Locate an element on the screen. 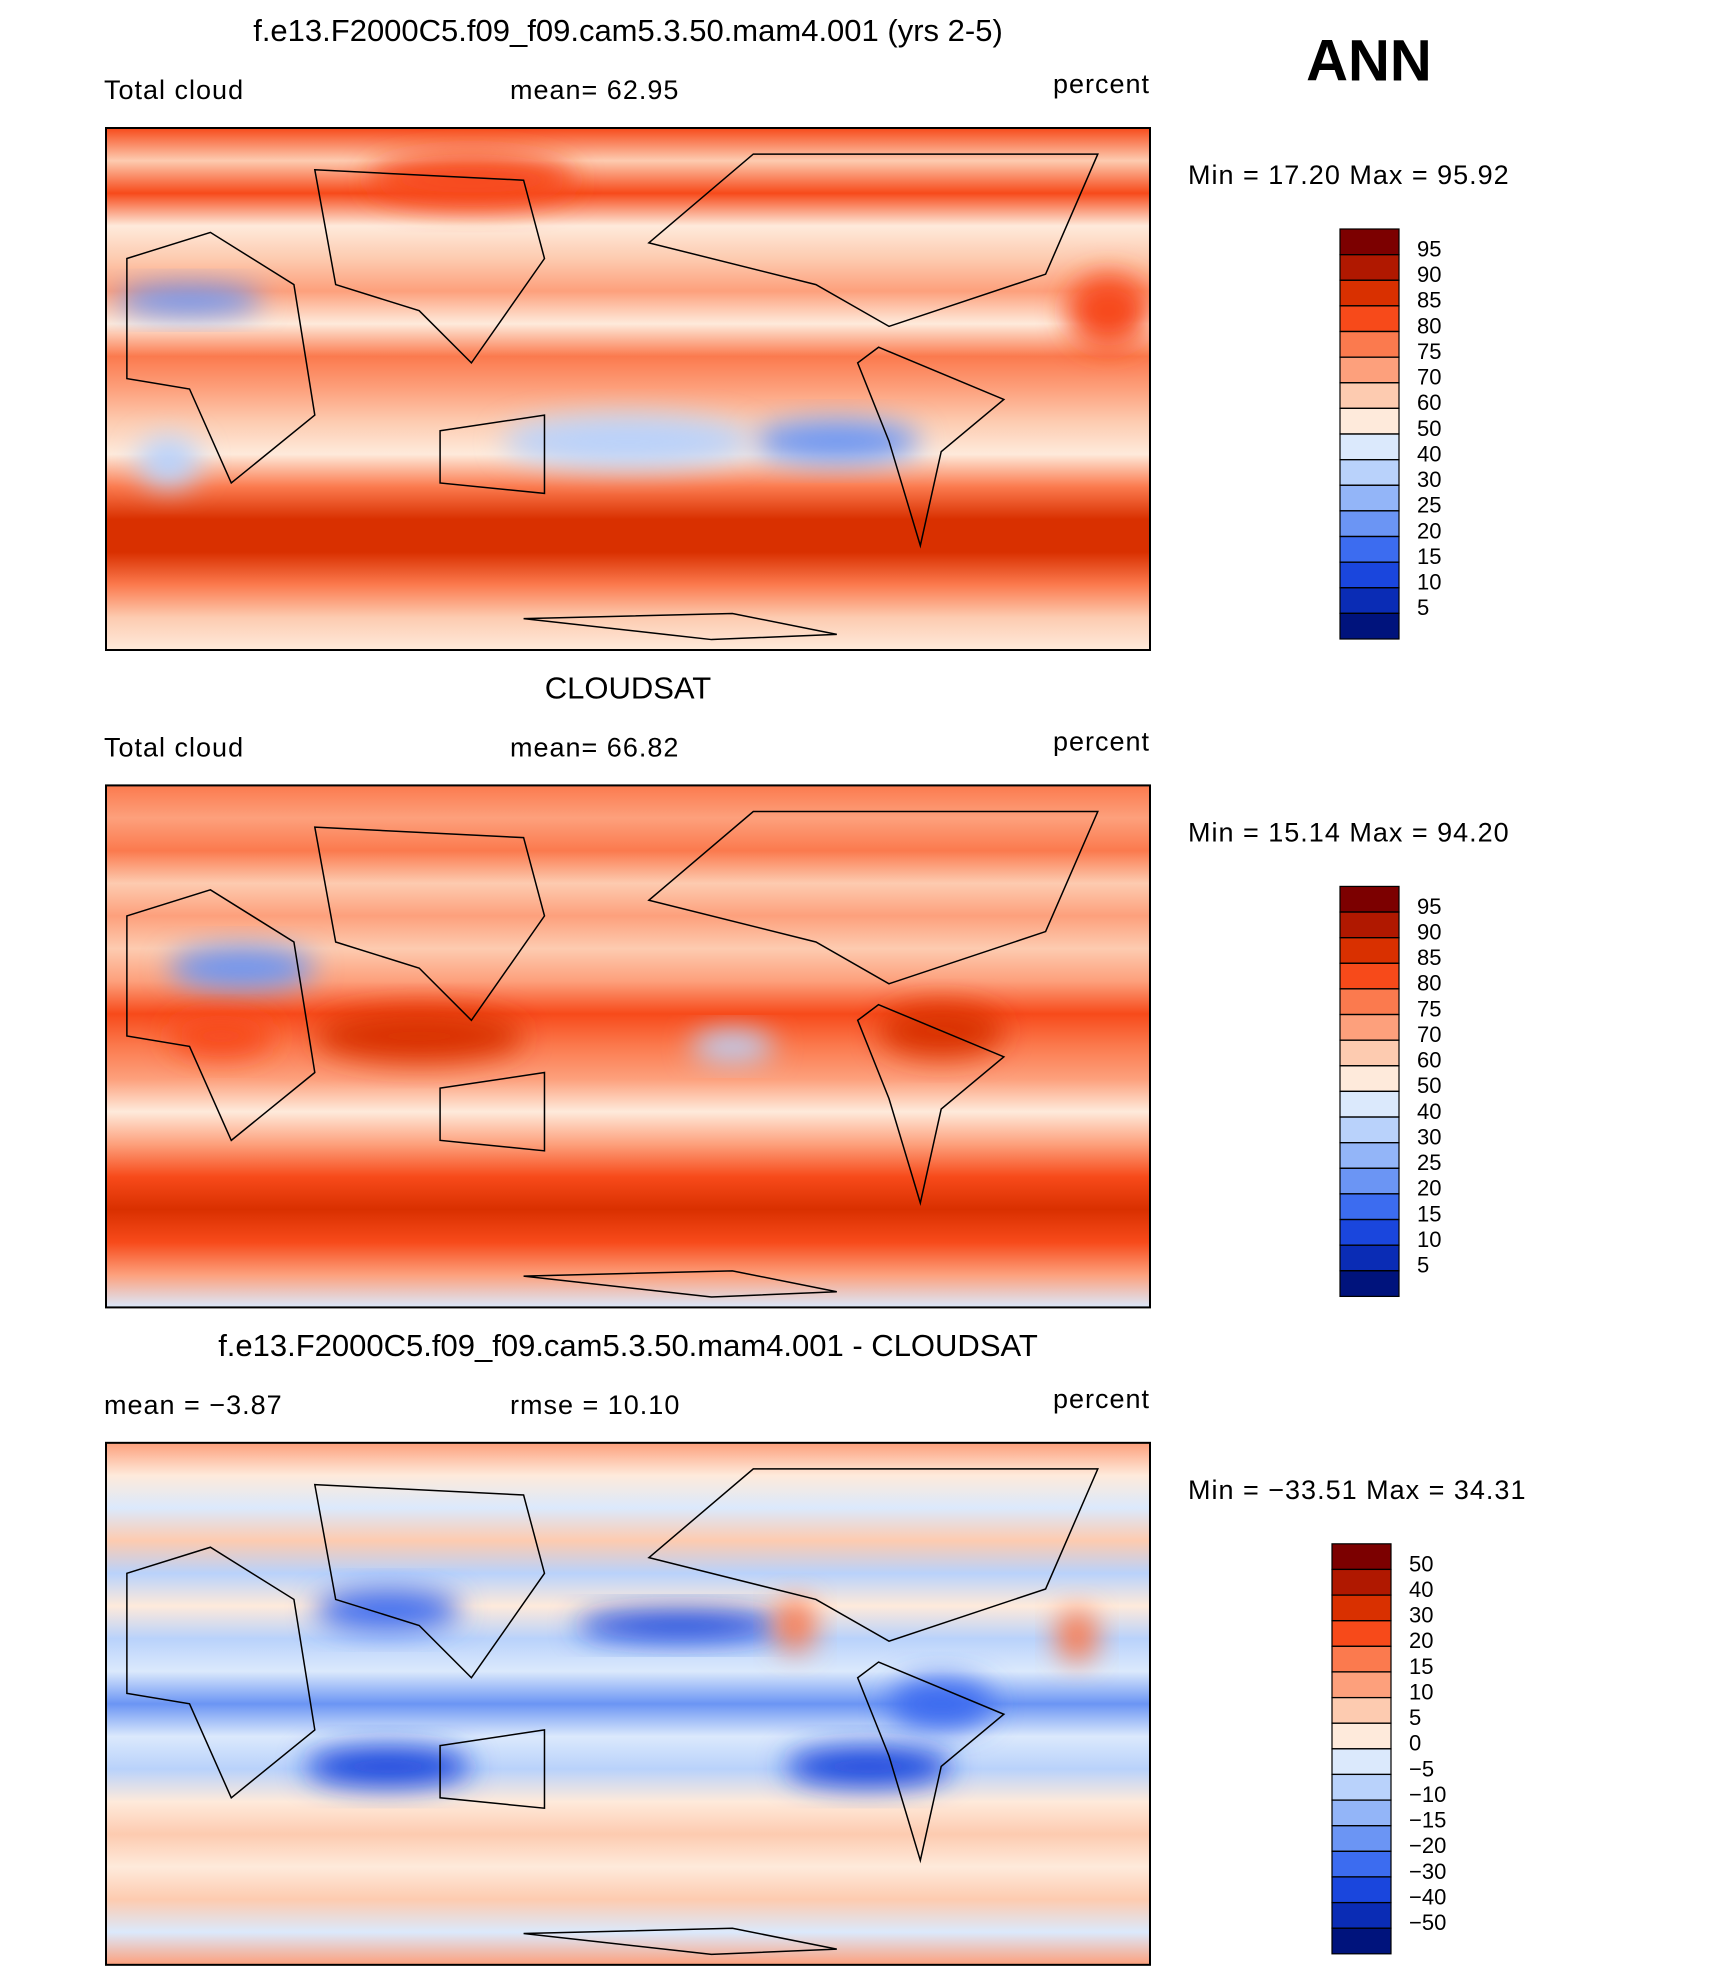  center-label: mean= 62.95 is located at coordinates (594, 90).